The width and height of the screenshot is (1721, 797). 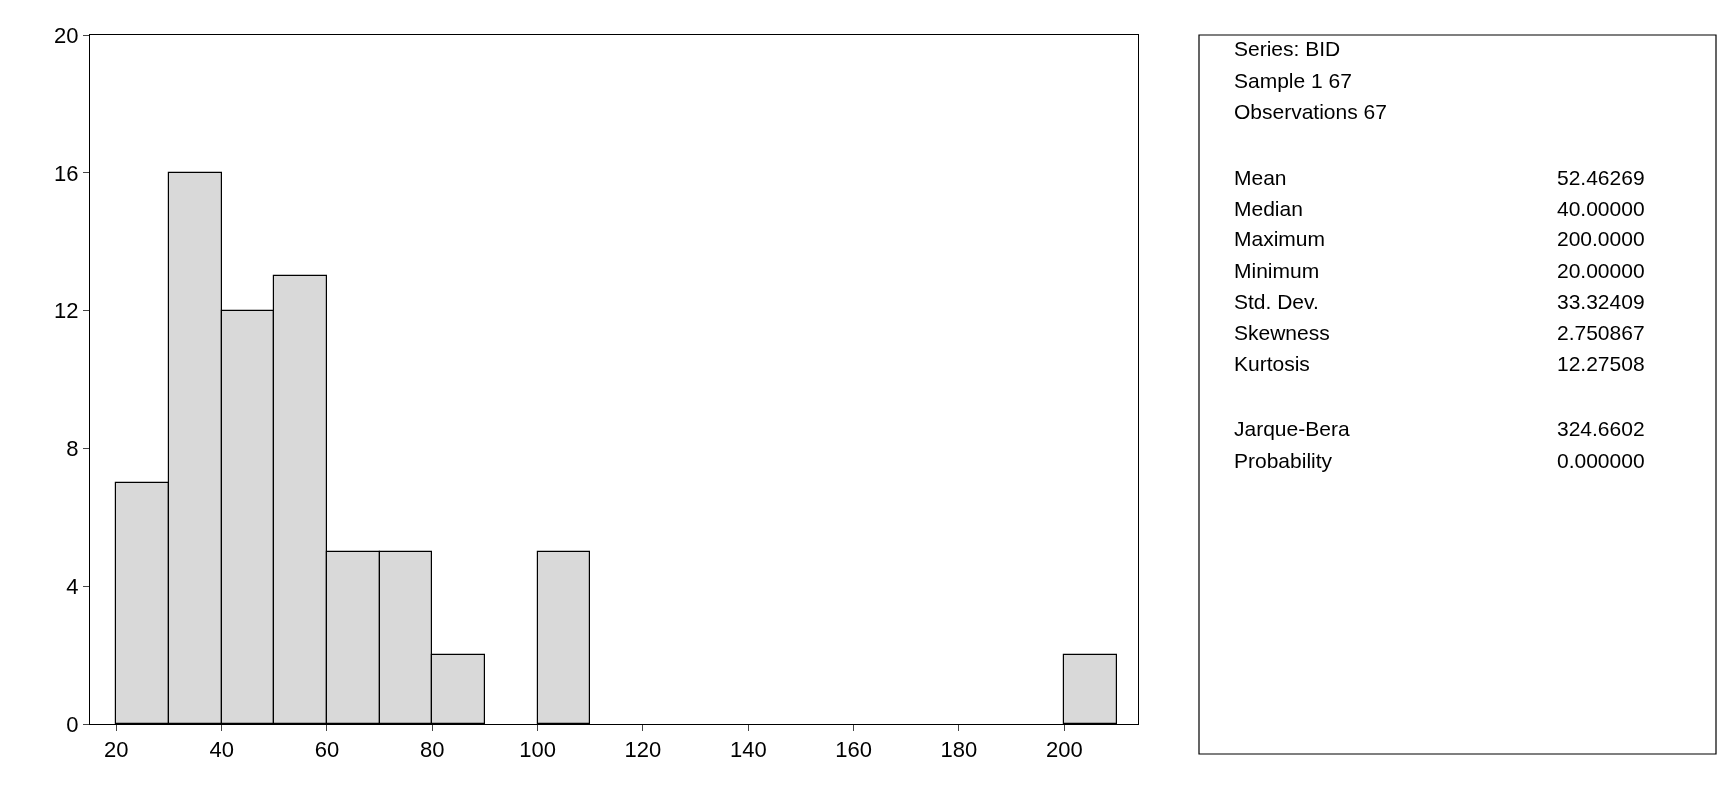 I want to click on text: 20.00000, so click(x=1601, y=270).